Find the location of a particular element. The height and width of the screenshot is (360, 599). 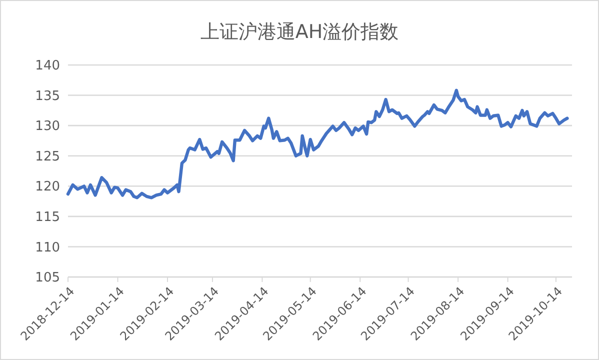

y-tick-label: 130 is located at coordinates (47, 126).